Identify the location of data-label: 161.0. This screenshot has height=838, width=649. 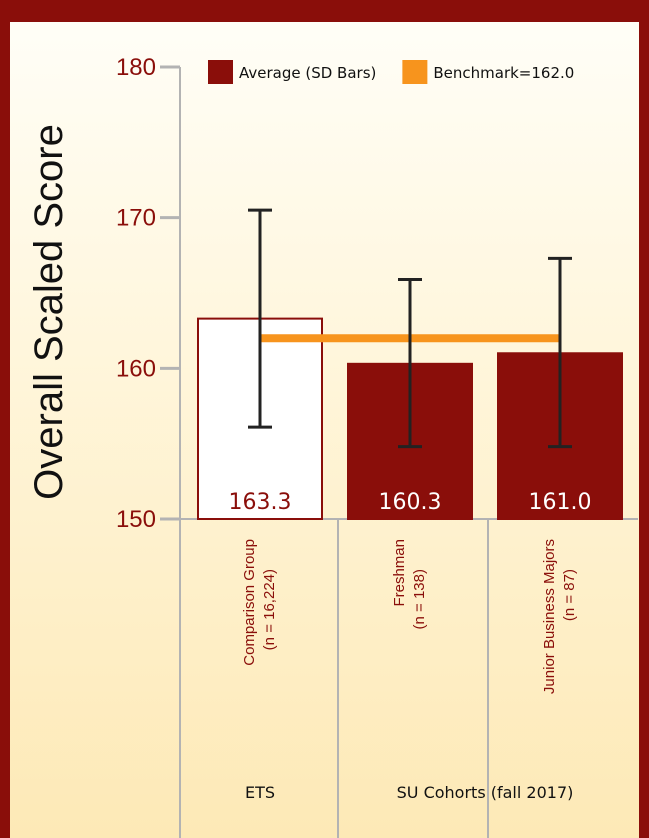
(560, 502).